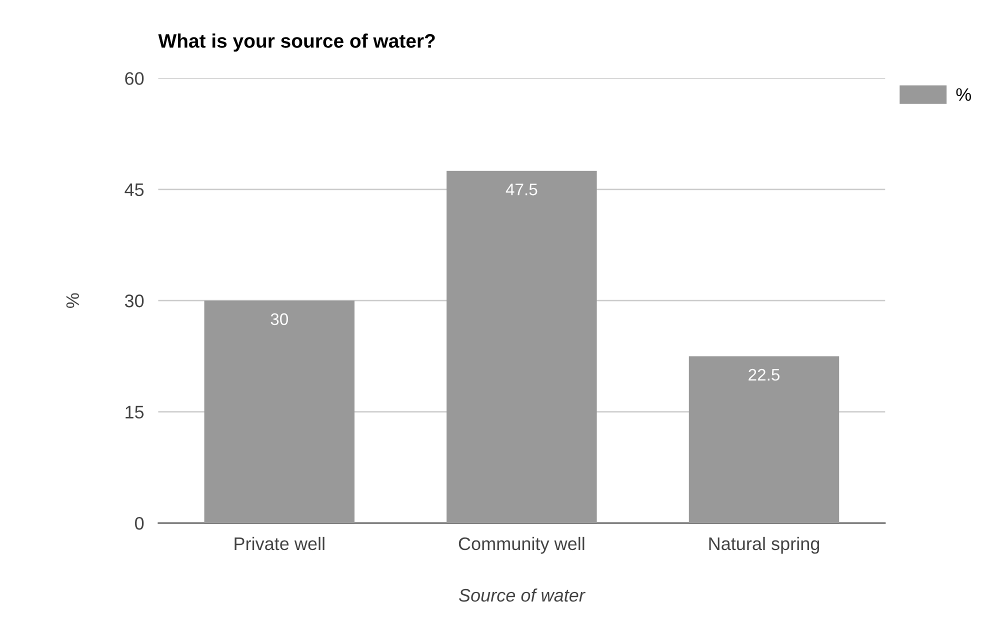  What do you see at coordinates (134, 78) in the screenshot?
I see `y-tick-label: 60` at bounding box center [134, 78].